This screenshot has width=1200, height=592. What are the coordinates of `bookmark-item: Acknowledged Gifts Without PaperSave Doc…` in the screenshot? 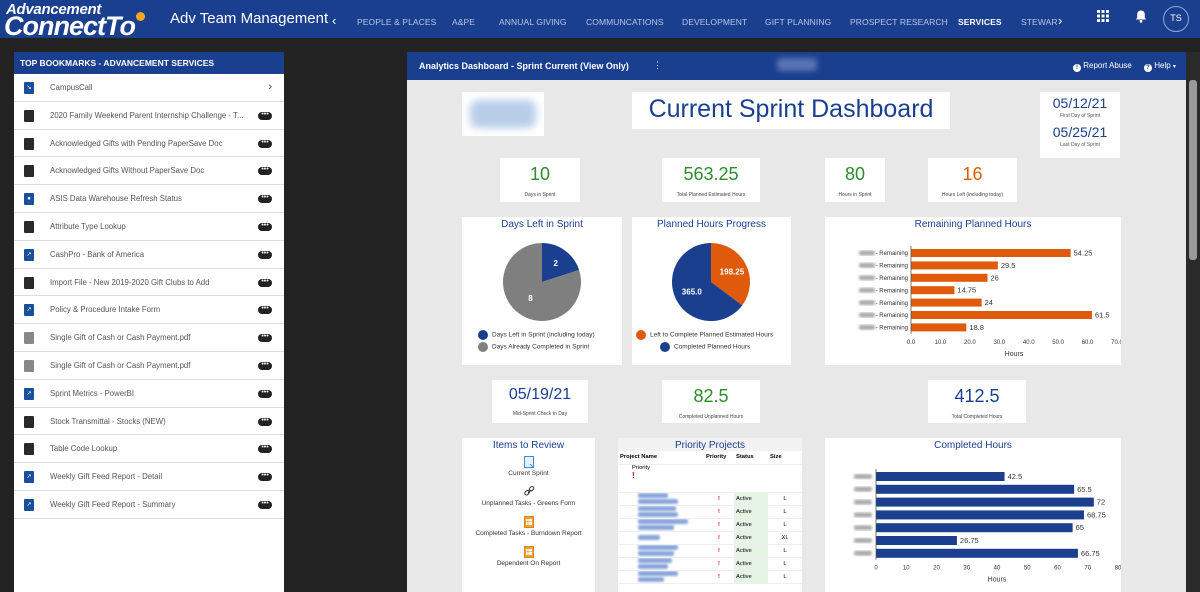 It's located at (149, 171).